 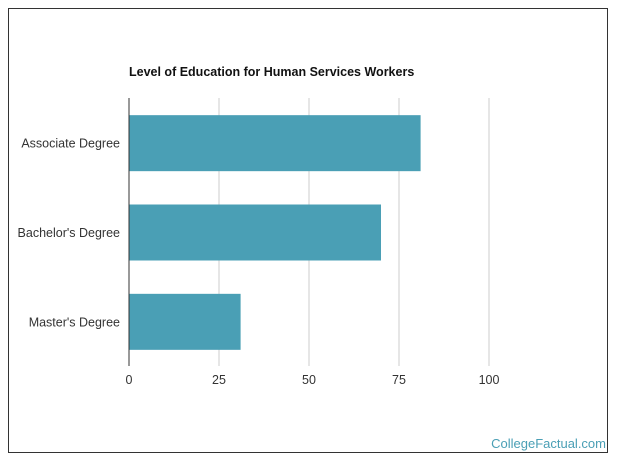 I want to click on x-tick-label-75: 75, so click(x=399, y=380).